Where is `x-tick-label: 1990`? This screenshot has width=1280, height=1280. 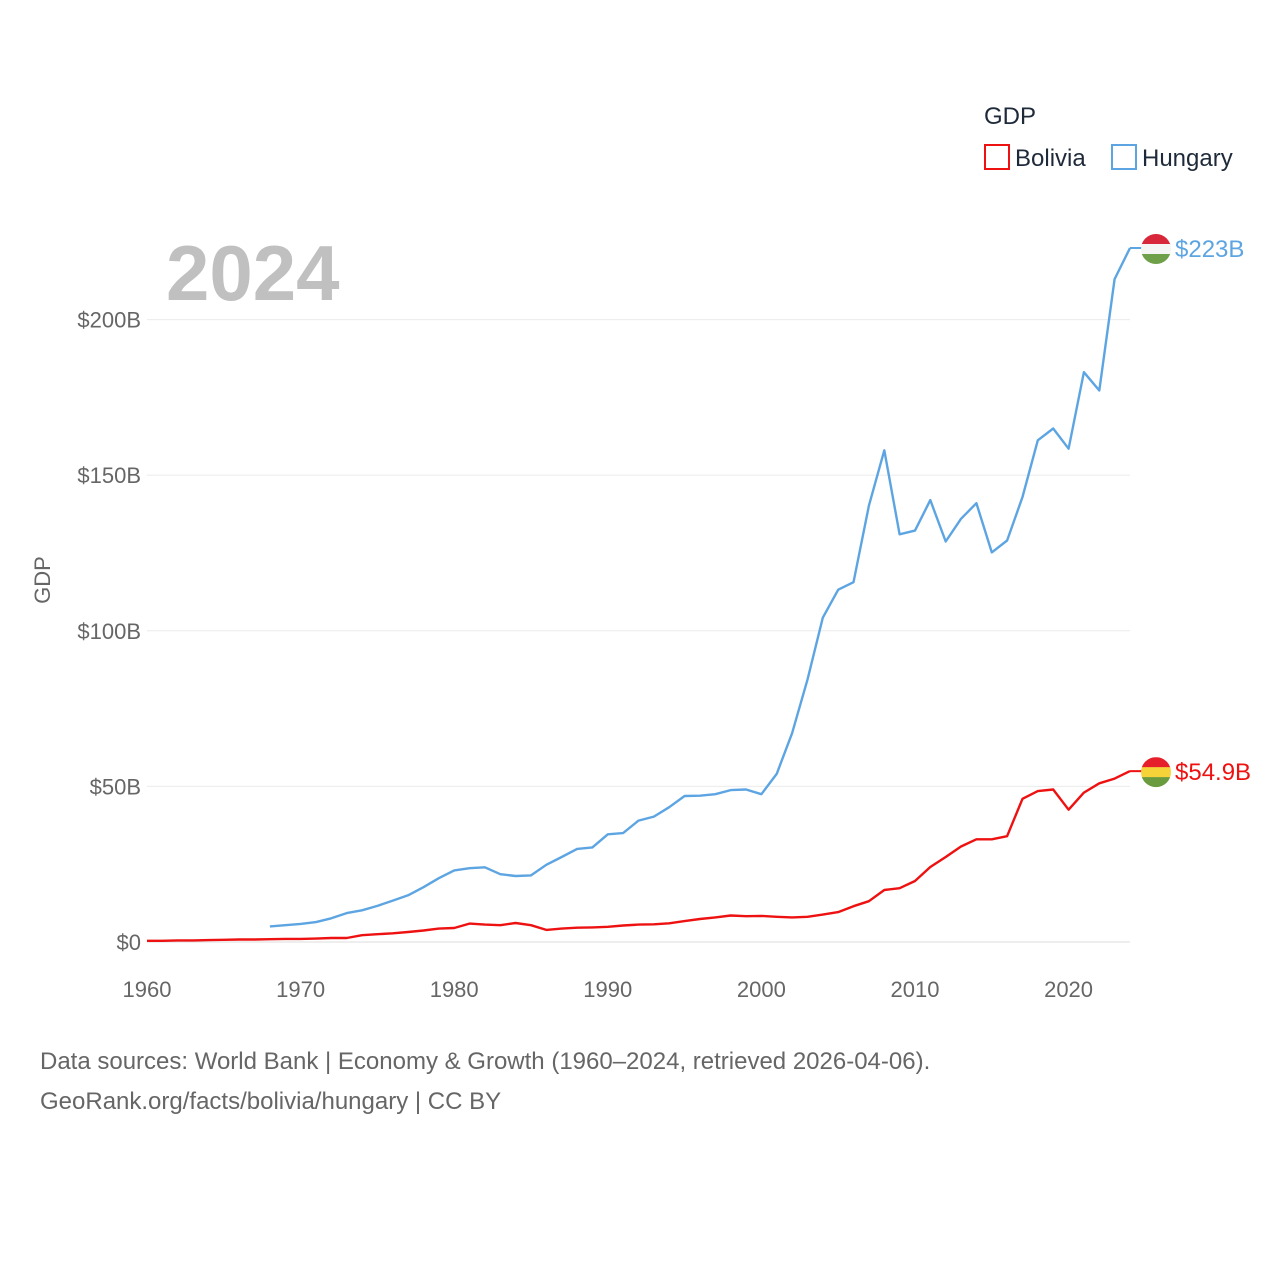
x-tick-label: 1990 is located at coordinates (607, 989).